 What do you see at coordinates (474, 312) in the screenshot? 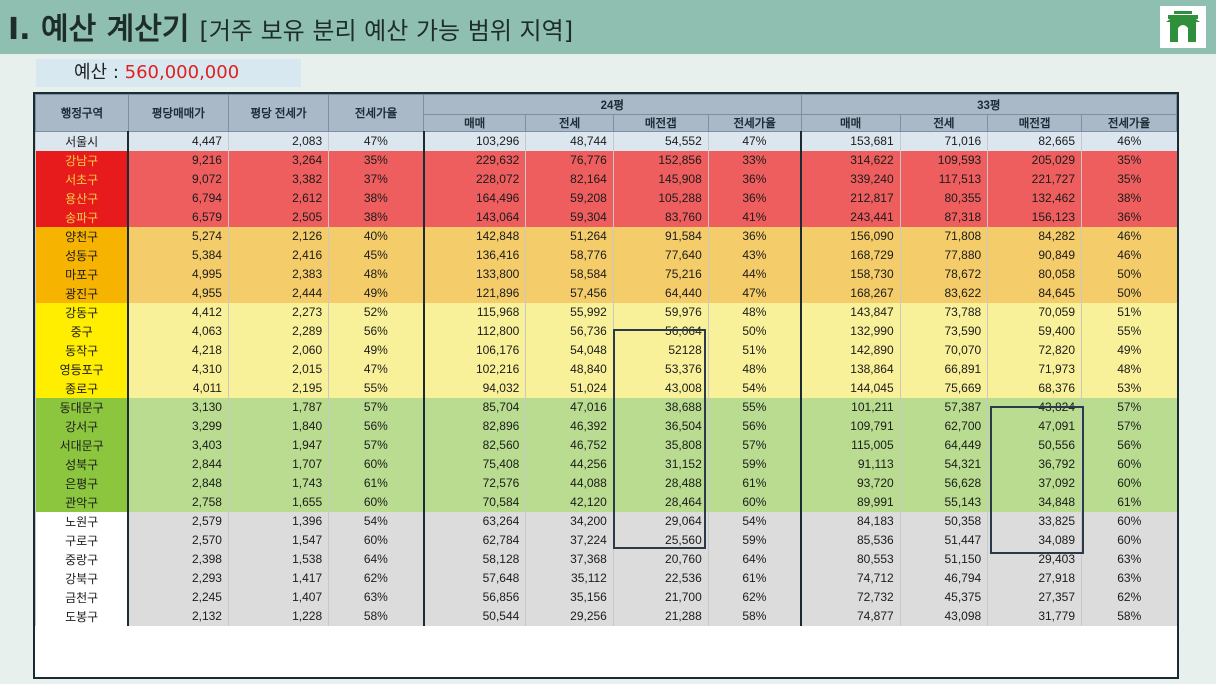
I see `cell-sale-24: 115,968` at bounding box center [474, 312].